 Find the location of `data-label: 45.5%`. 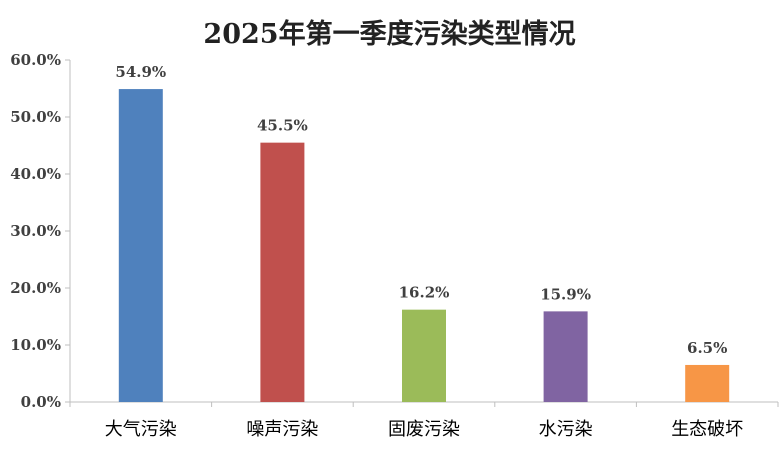

data-label: 45.5% is located at coordinates (282, 126).